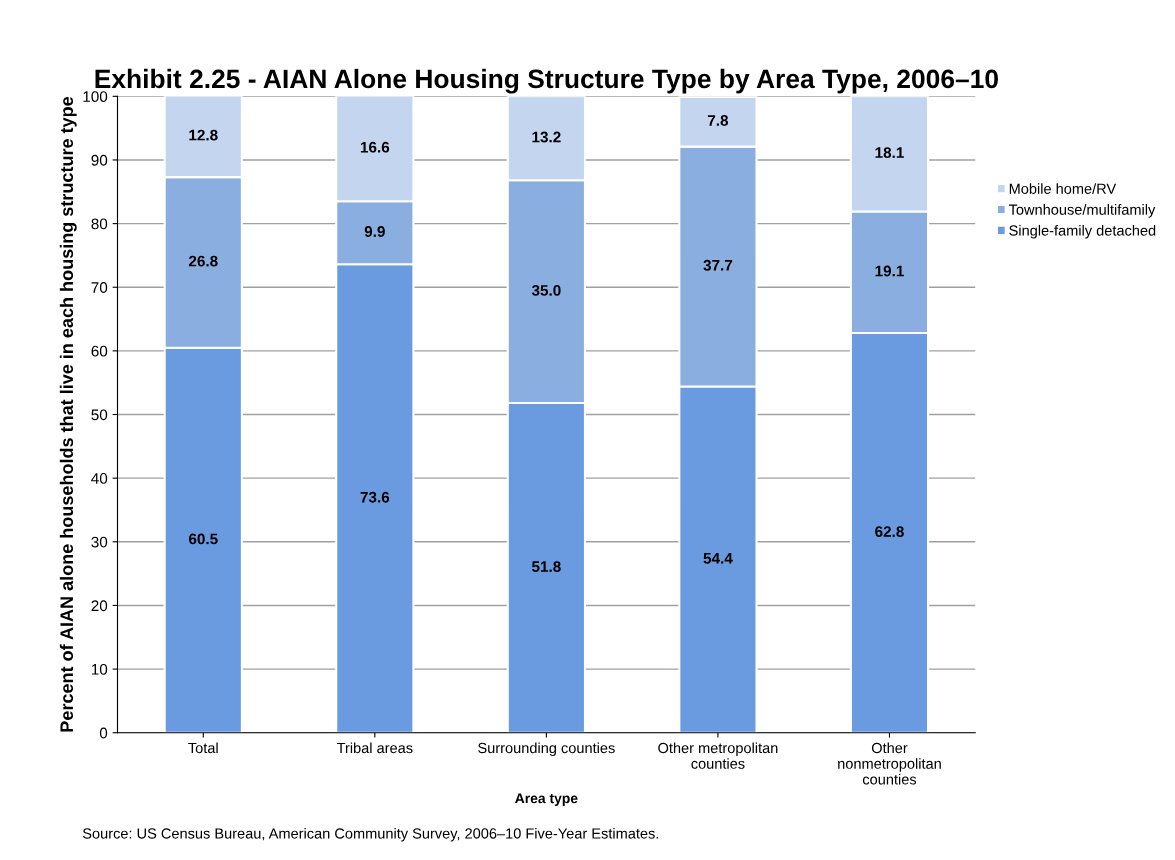  What do you see at coordinates (203, 135) in the screenshot?
I see `data-label: 12.8` at bounding box center [203, 135].